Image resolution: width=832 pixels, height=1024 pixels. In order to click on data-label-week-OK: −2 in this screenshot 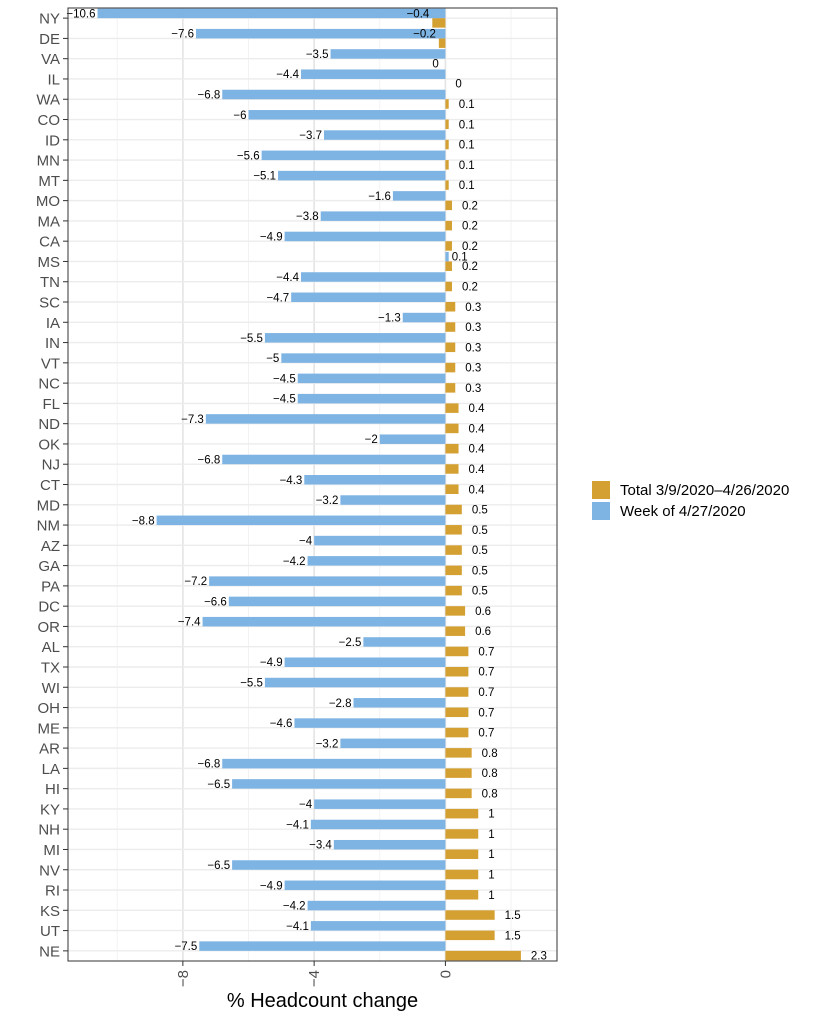, I will do `click(371, 440)`.